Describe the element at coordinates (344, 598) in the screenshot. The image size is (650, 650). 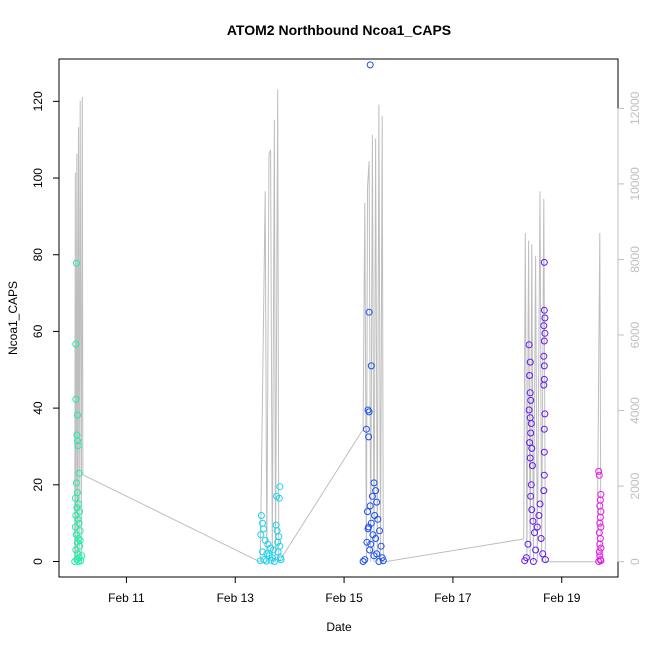
I see `x-tick-label: Feb 15` at that location.